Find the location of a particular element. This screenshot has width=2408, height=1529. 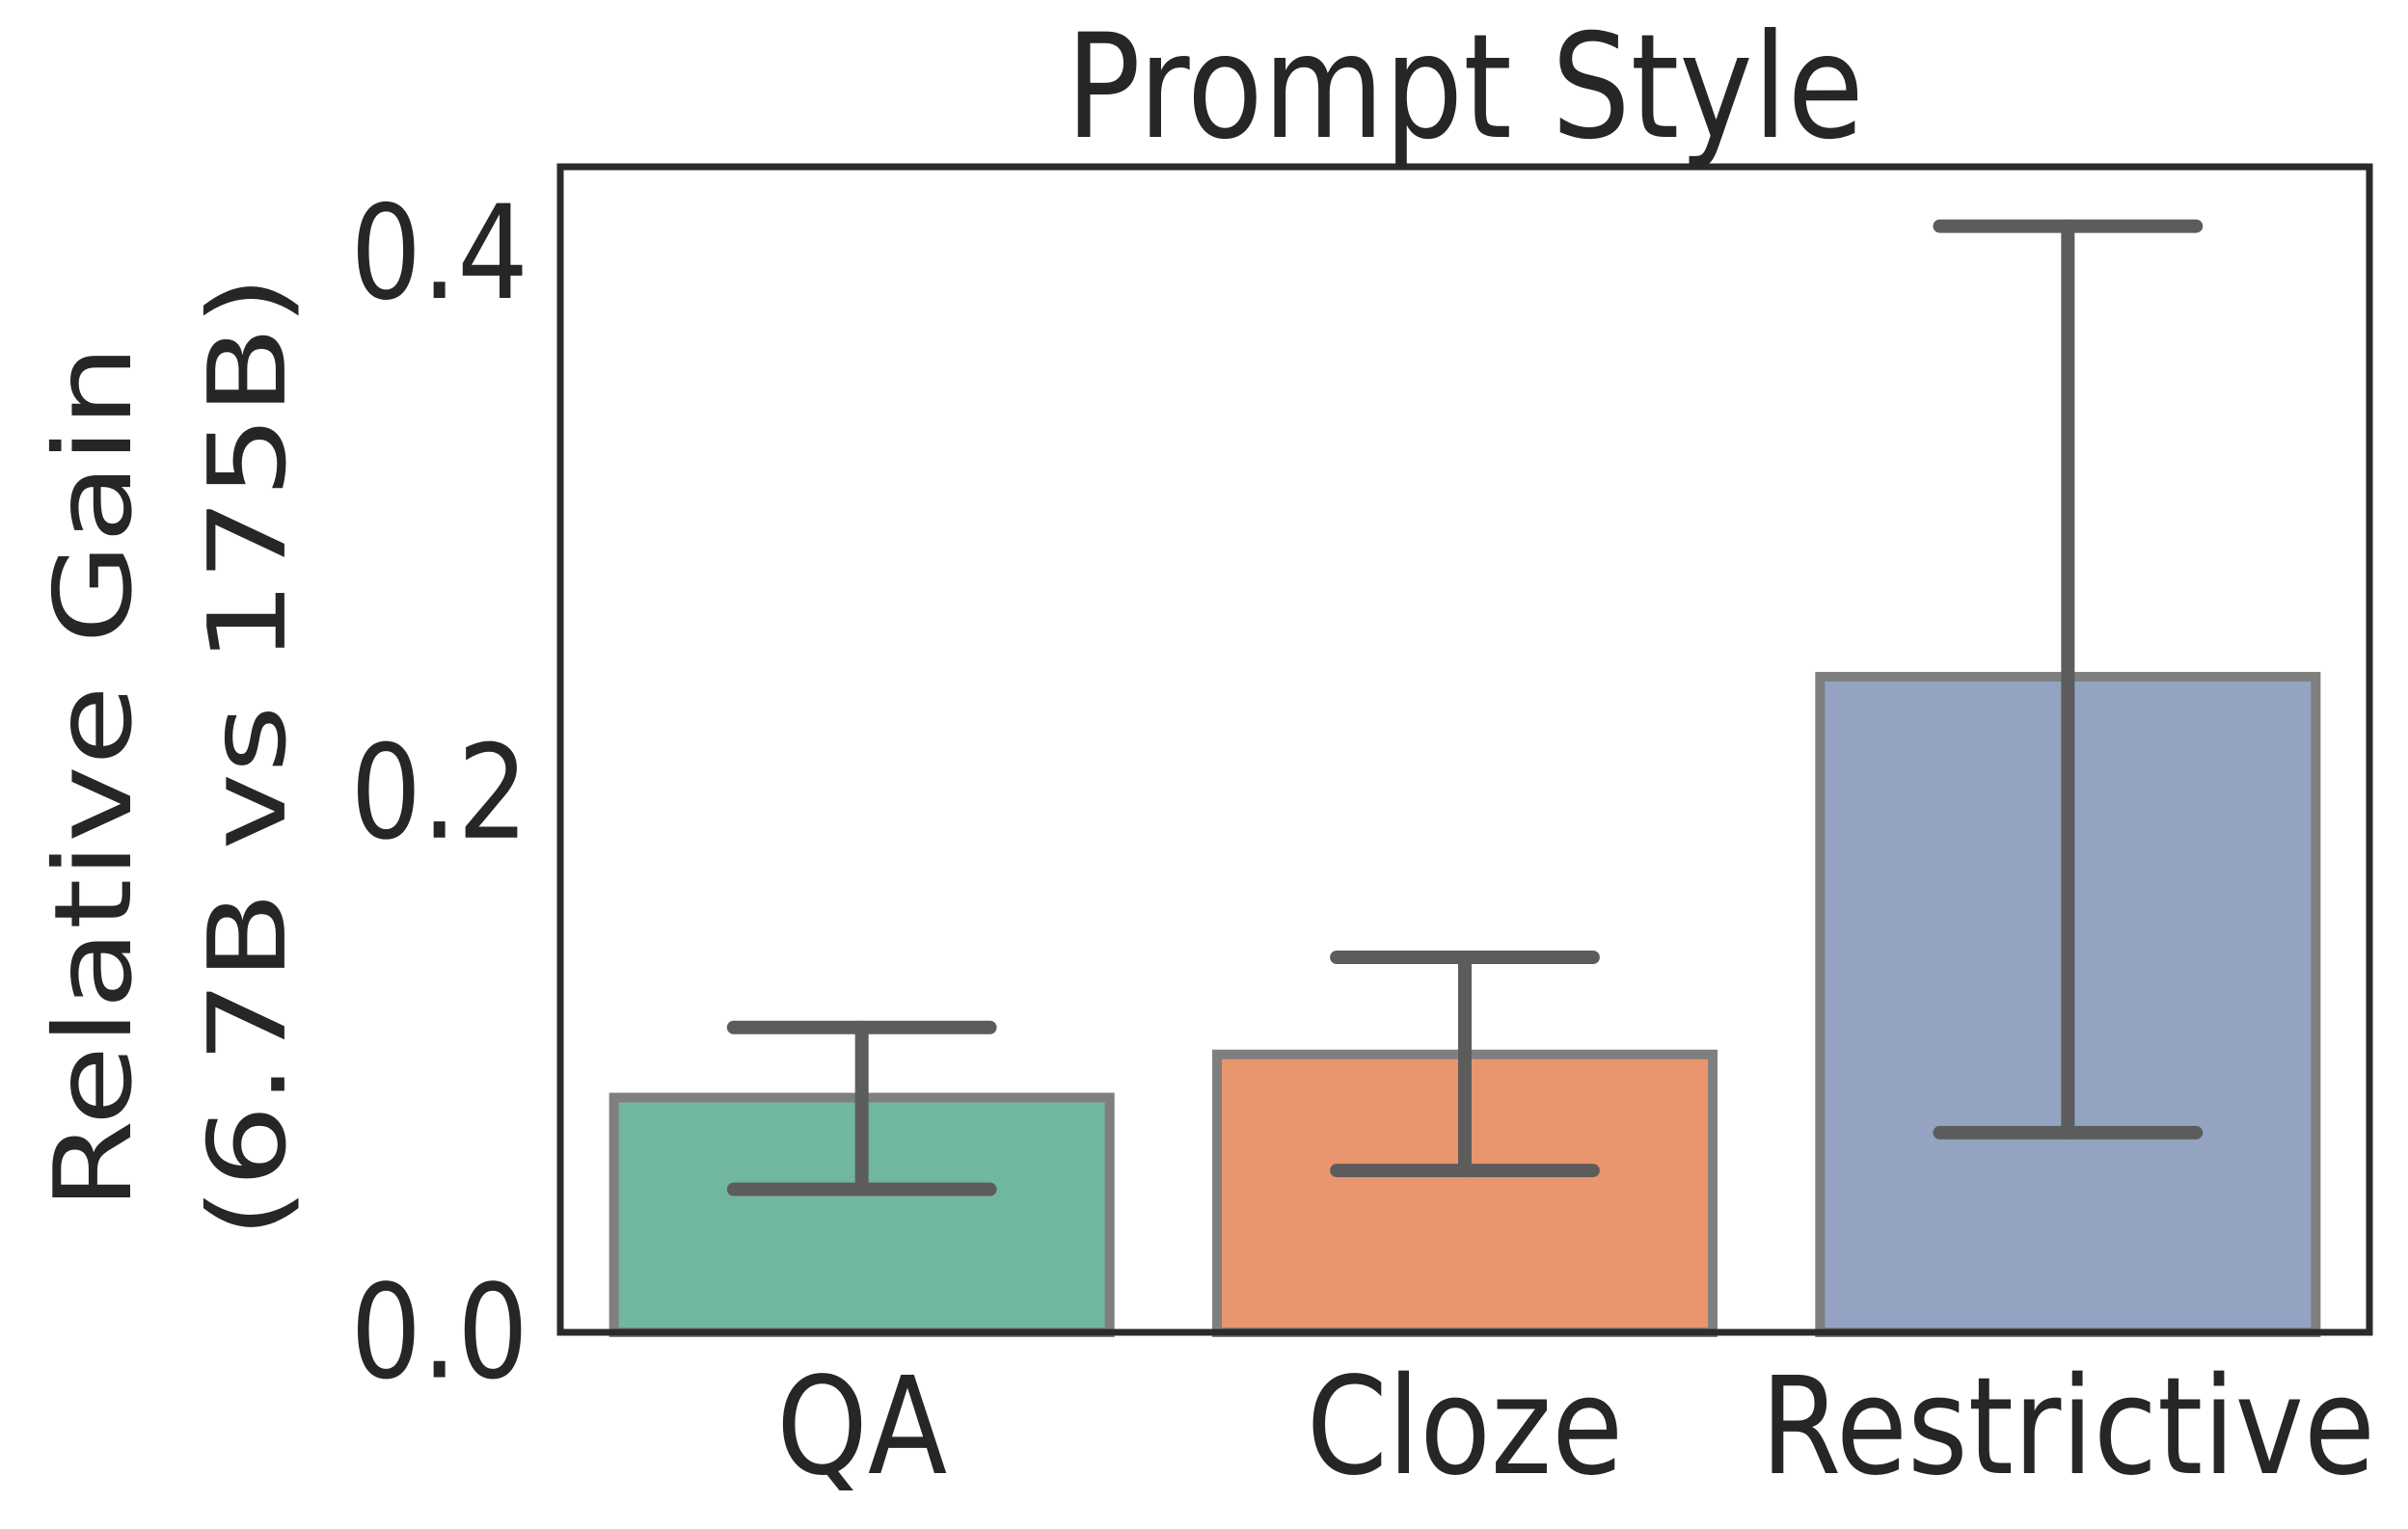

y-tick-labels: 0.0 0.2 0.4 is located at coordinates (439, 792).